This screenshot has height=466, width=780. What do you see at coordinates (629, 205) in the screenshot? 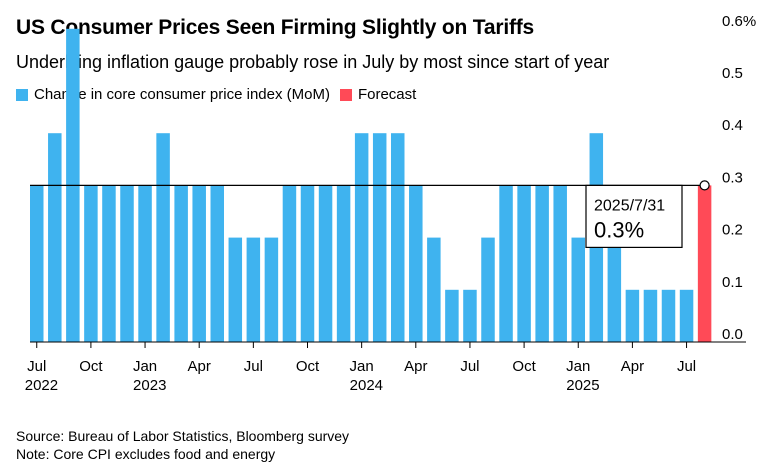
I see `tooltip-date: 2025/7/31` at bounding box center [629, 205].